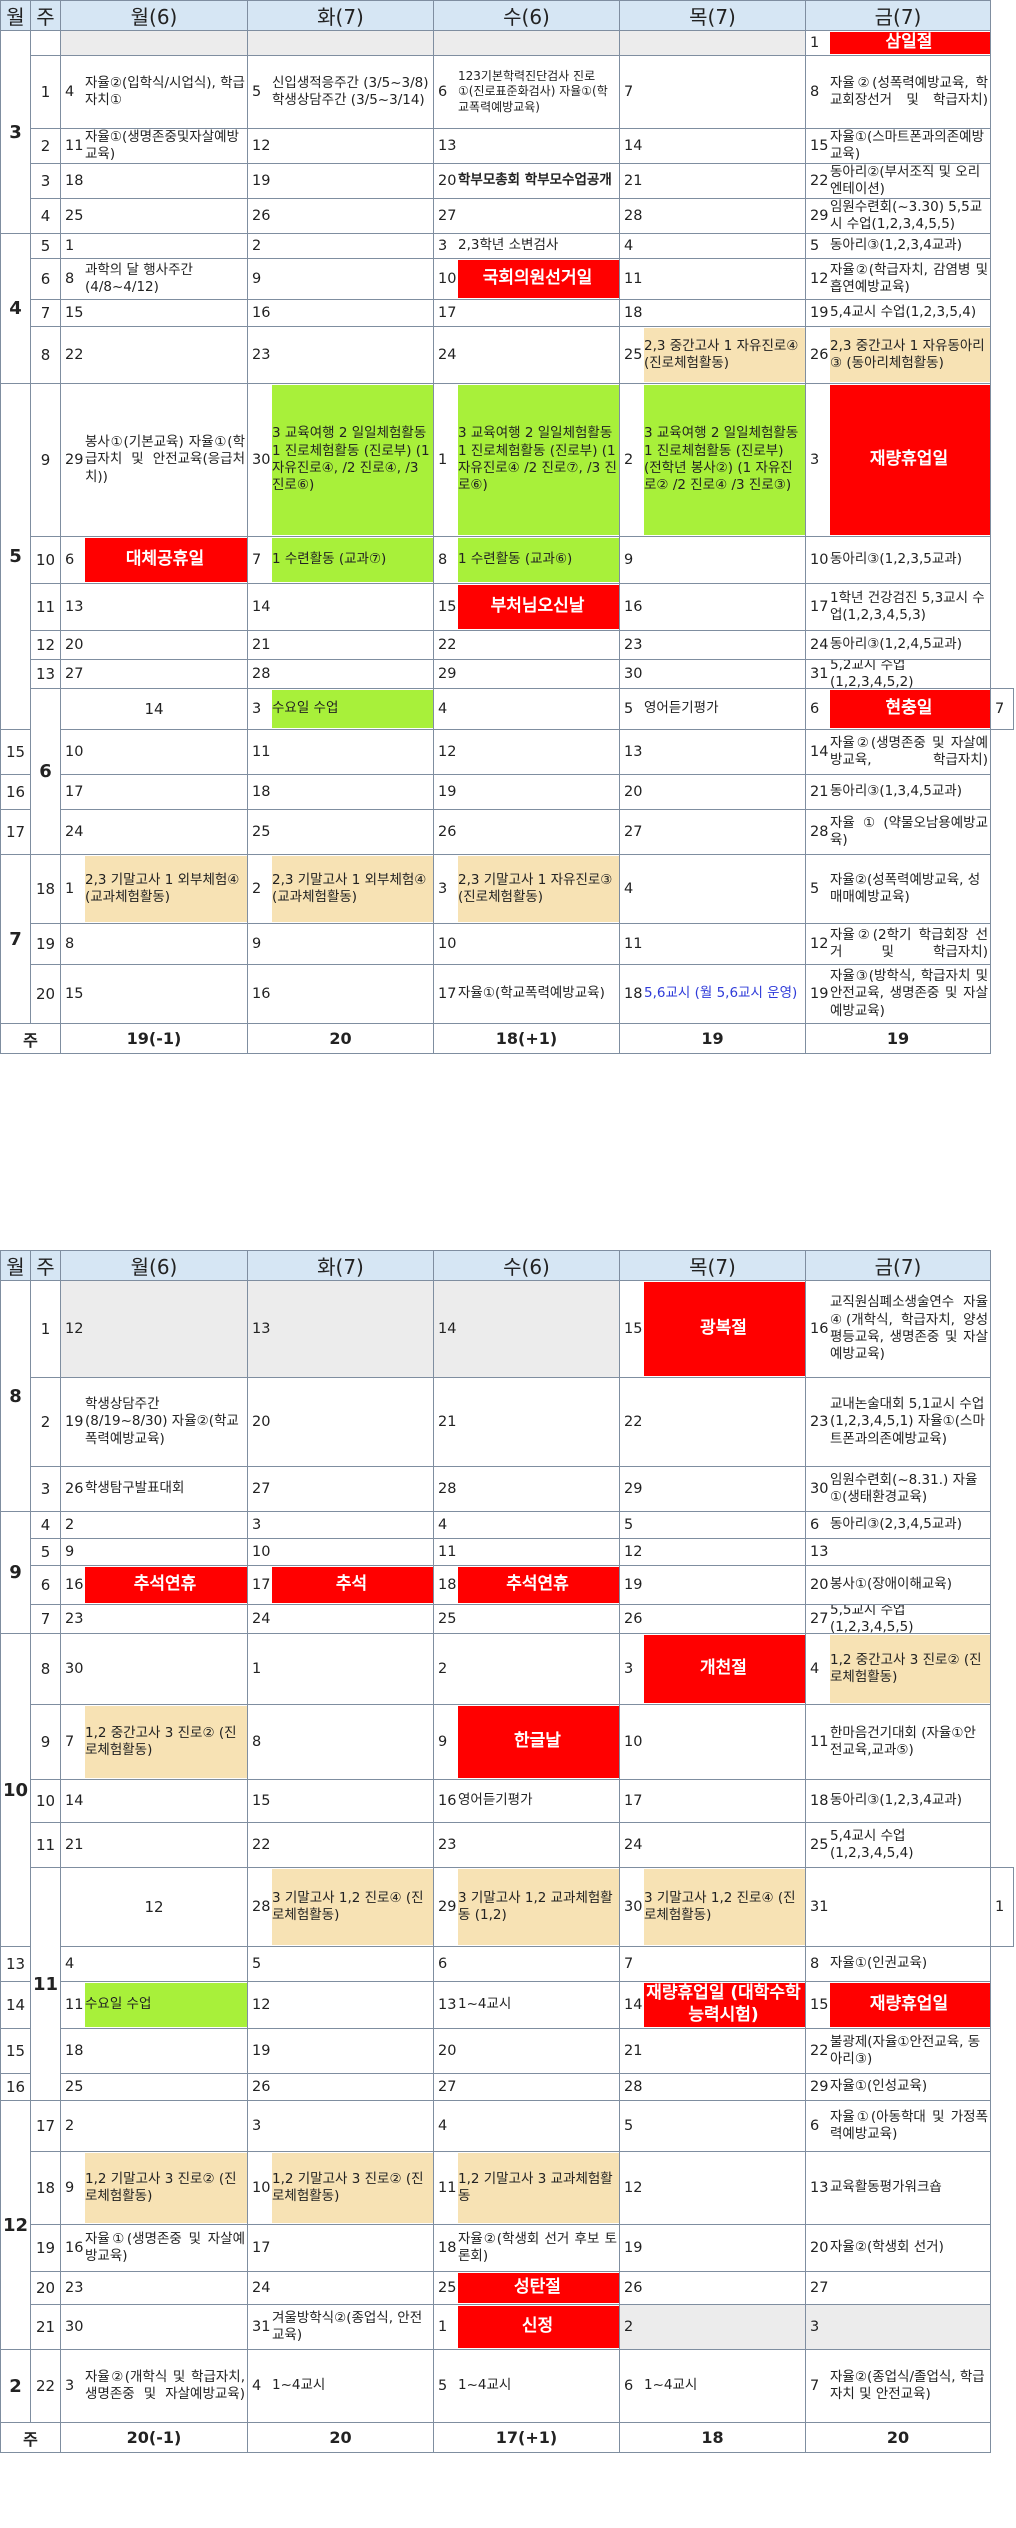  What do you see at coordinates (257, 1669) in the screenshot?
I see `date-number: 1` at bounding box center [257, 1669].